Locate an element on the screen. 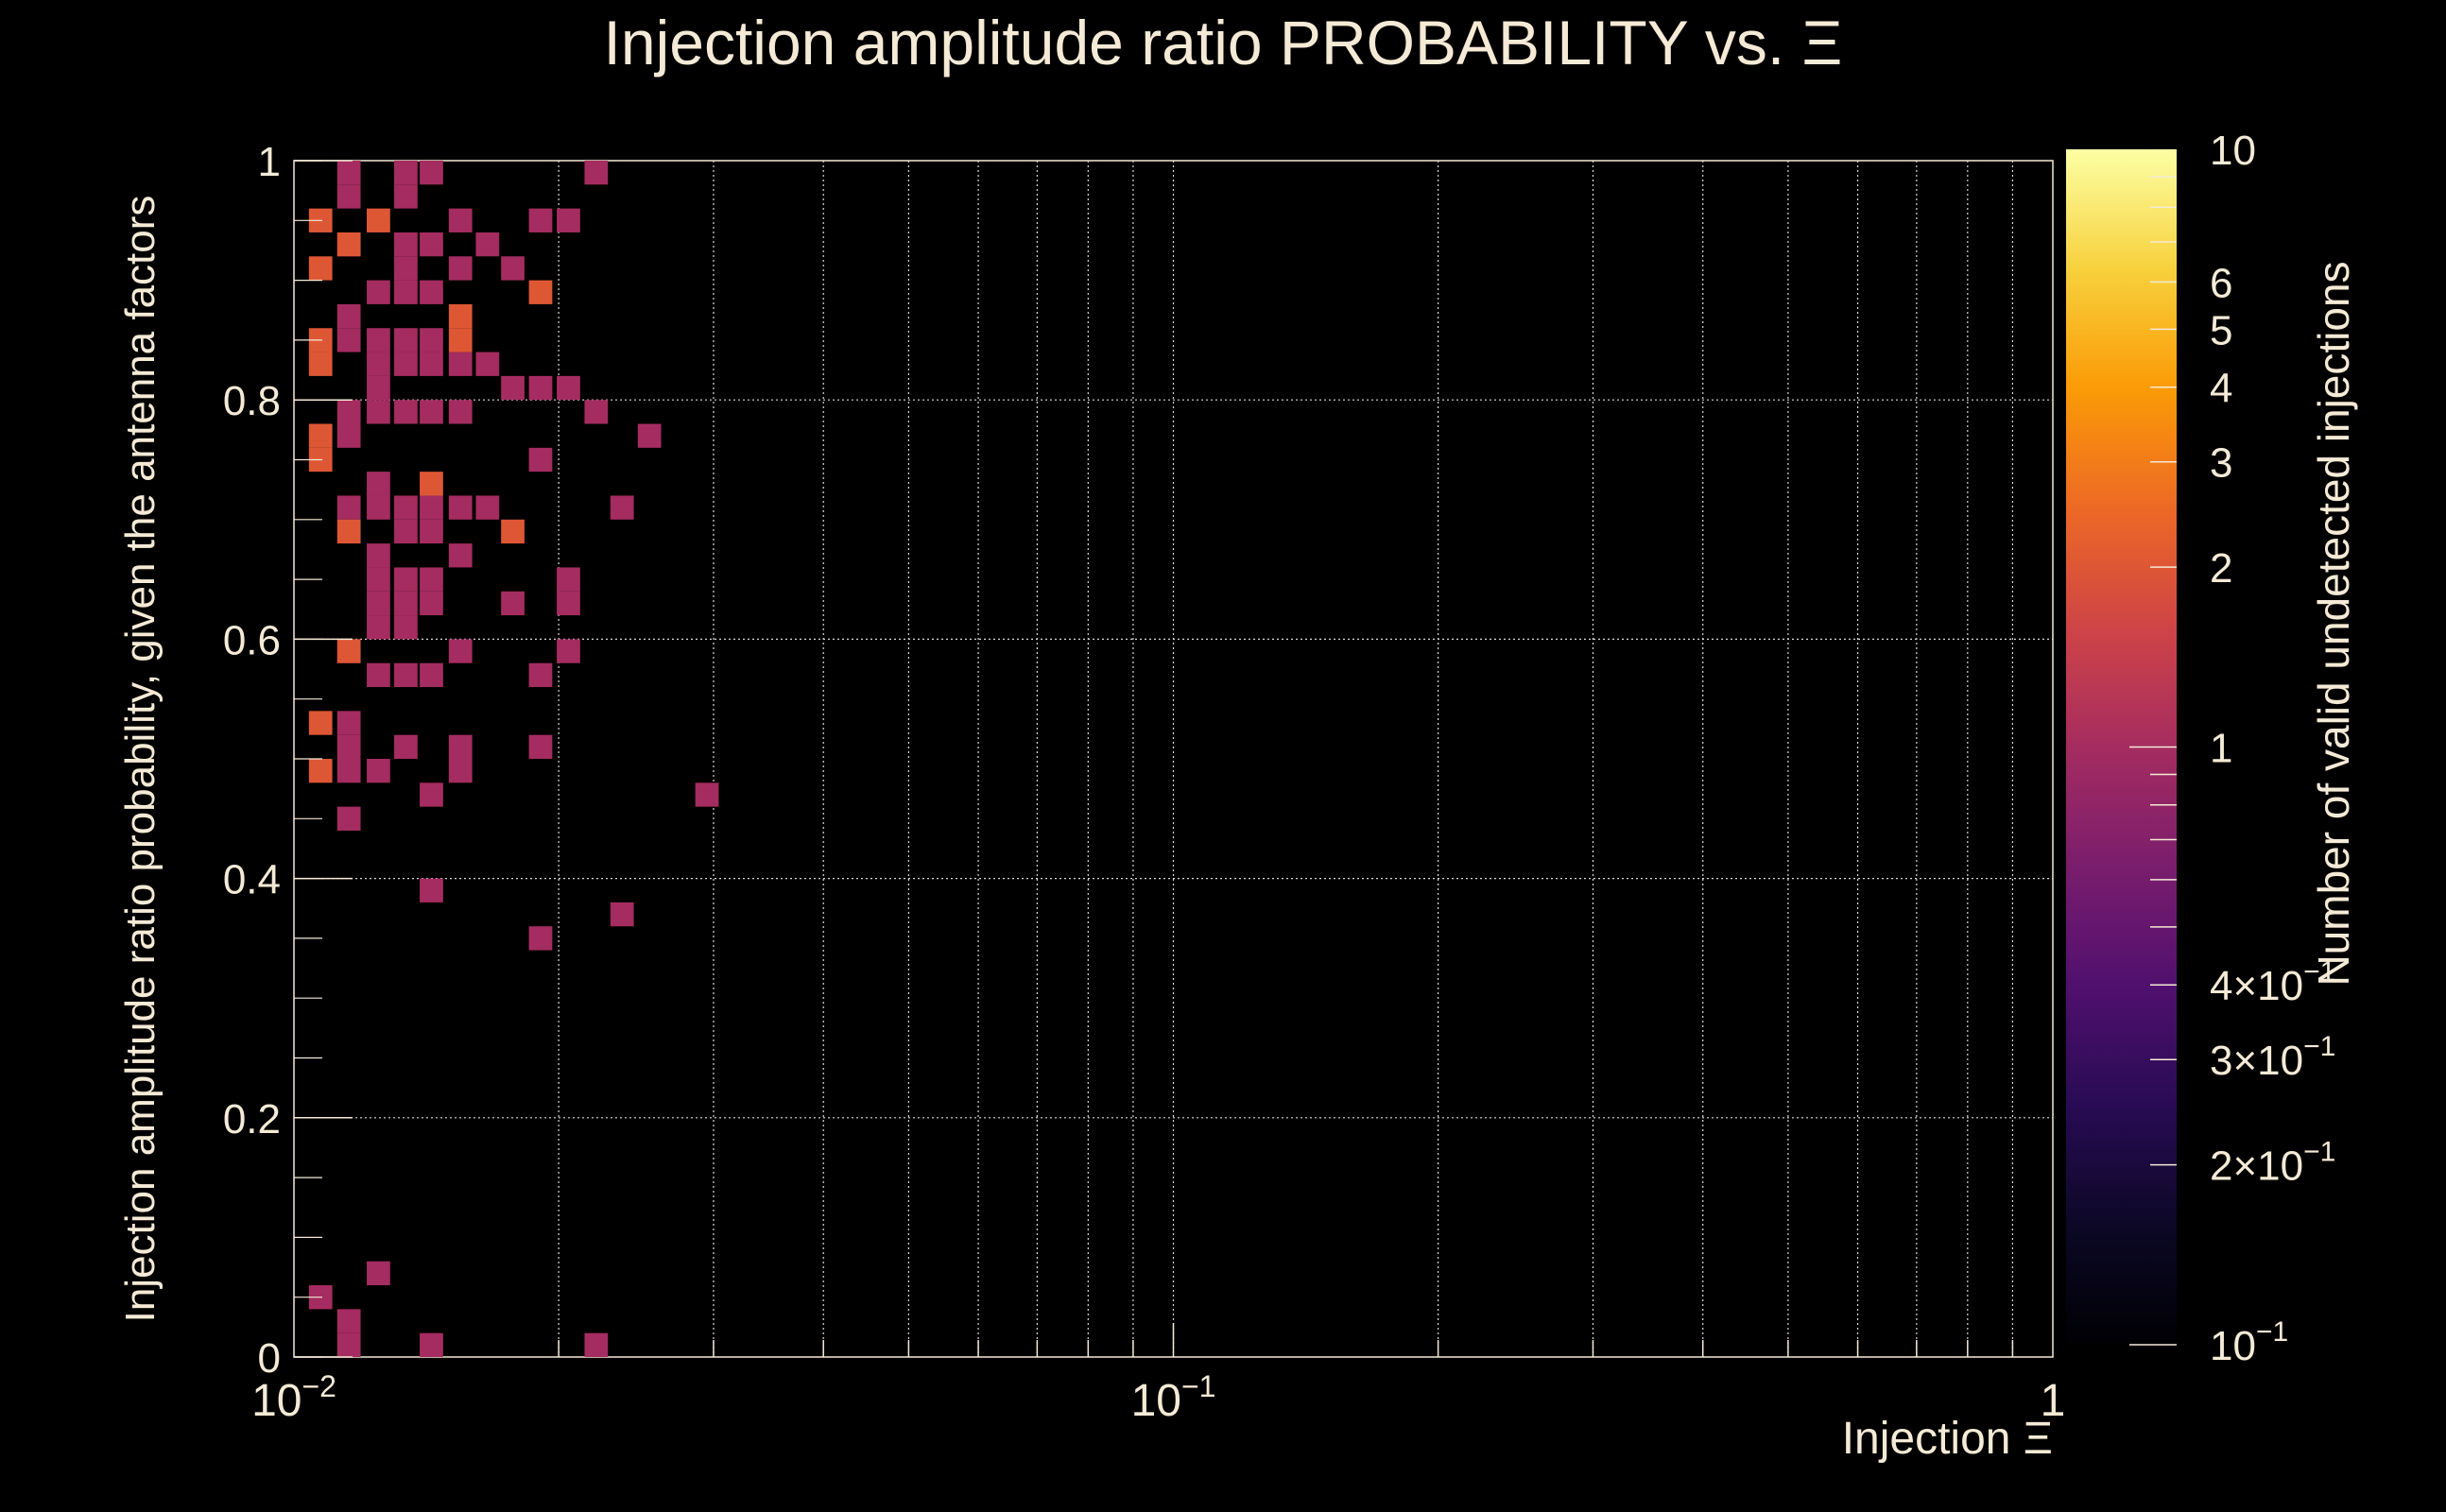 The image size is (2446, 1512). colorbar-tick-label: 3×10⁻¹ is located at coordinates (2272, 1057).